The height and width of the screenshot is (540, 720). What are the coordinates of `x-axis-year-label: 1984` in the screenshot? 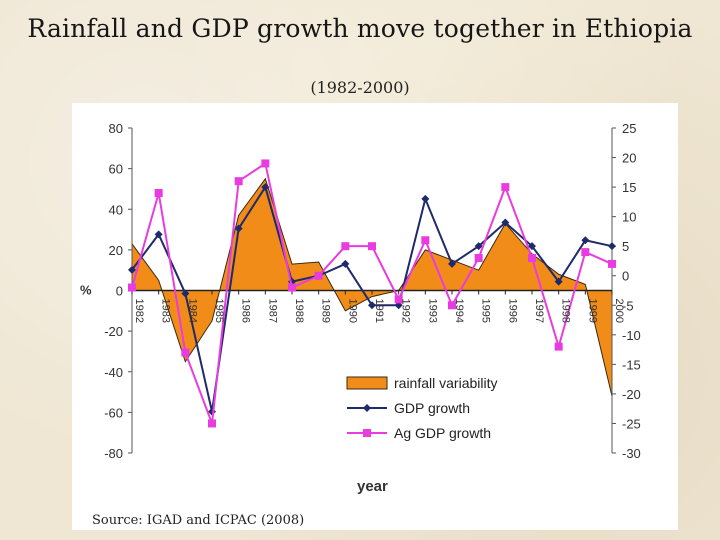 It's located at (192, 311).